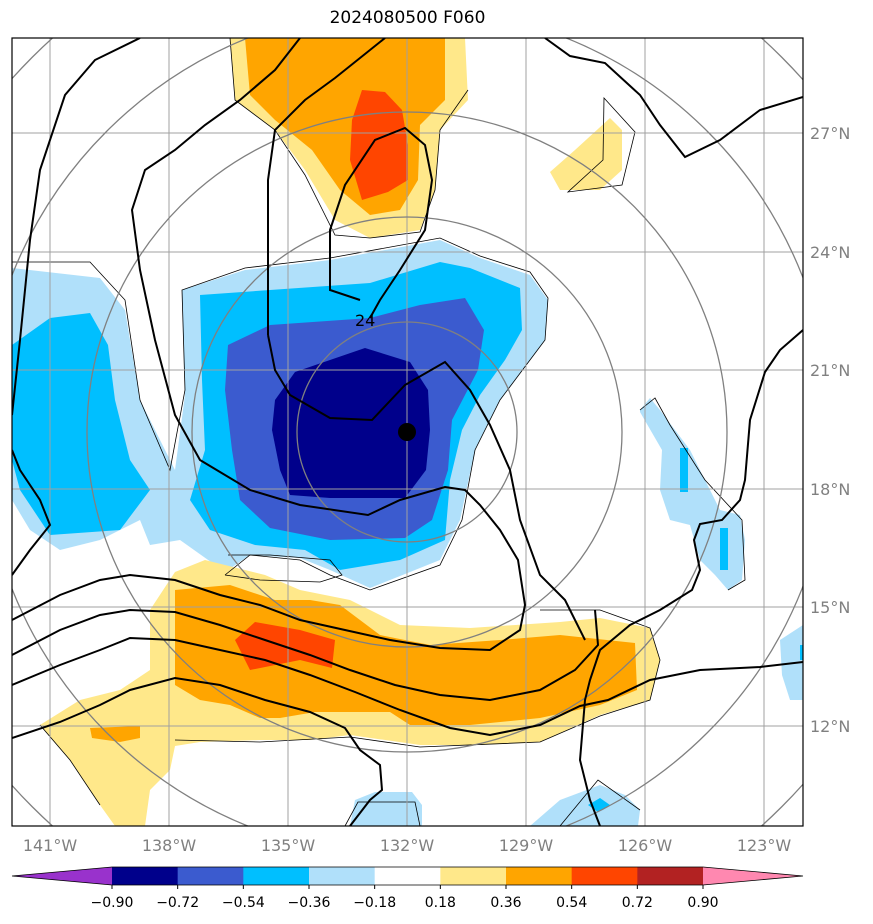  What do you see at coordinates (830, 133) in the screenshot?
I see `lat-label: 27°N` at bounding box center [830, 133].